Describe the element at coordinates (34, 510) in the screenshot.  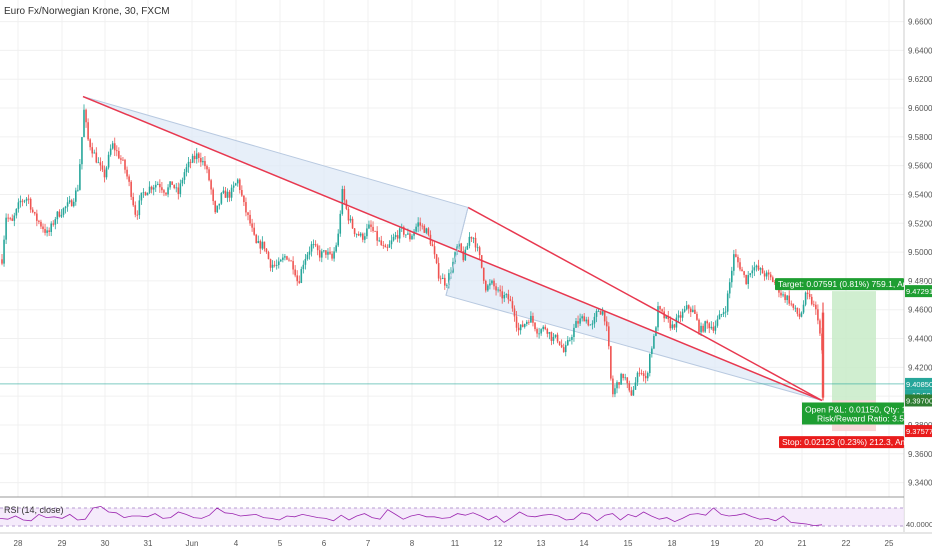
I see `rsi-indicator-label: RSI (14, close)` at that location.